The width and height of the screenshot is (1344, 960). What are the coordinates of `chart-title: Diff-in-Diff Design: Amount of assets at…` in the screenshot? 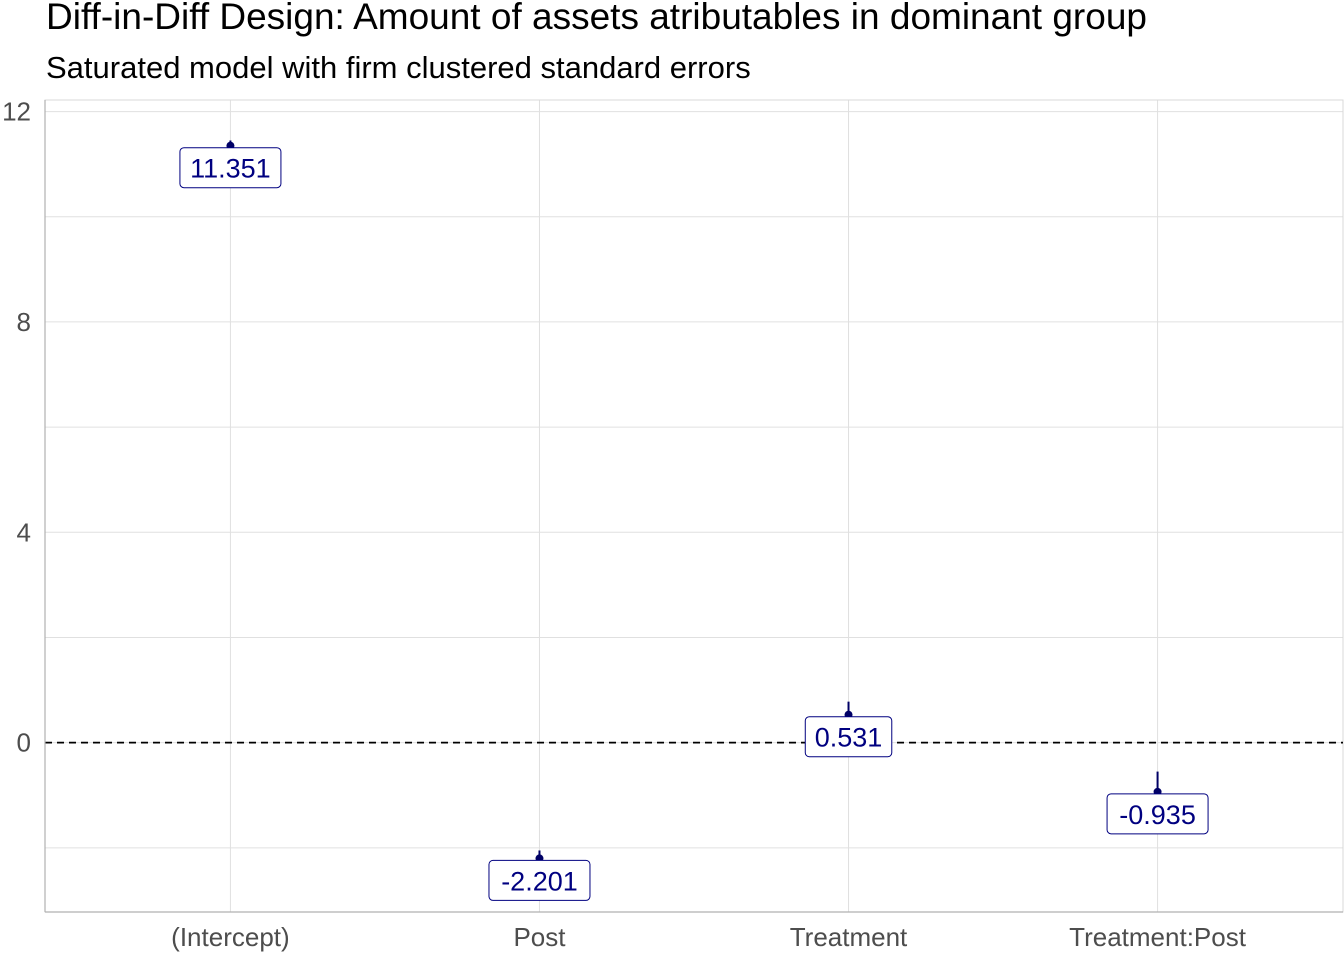 It's located at (596, 18).